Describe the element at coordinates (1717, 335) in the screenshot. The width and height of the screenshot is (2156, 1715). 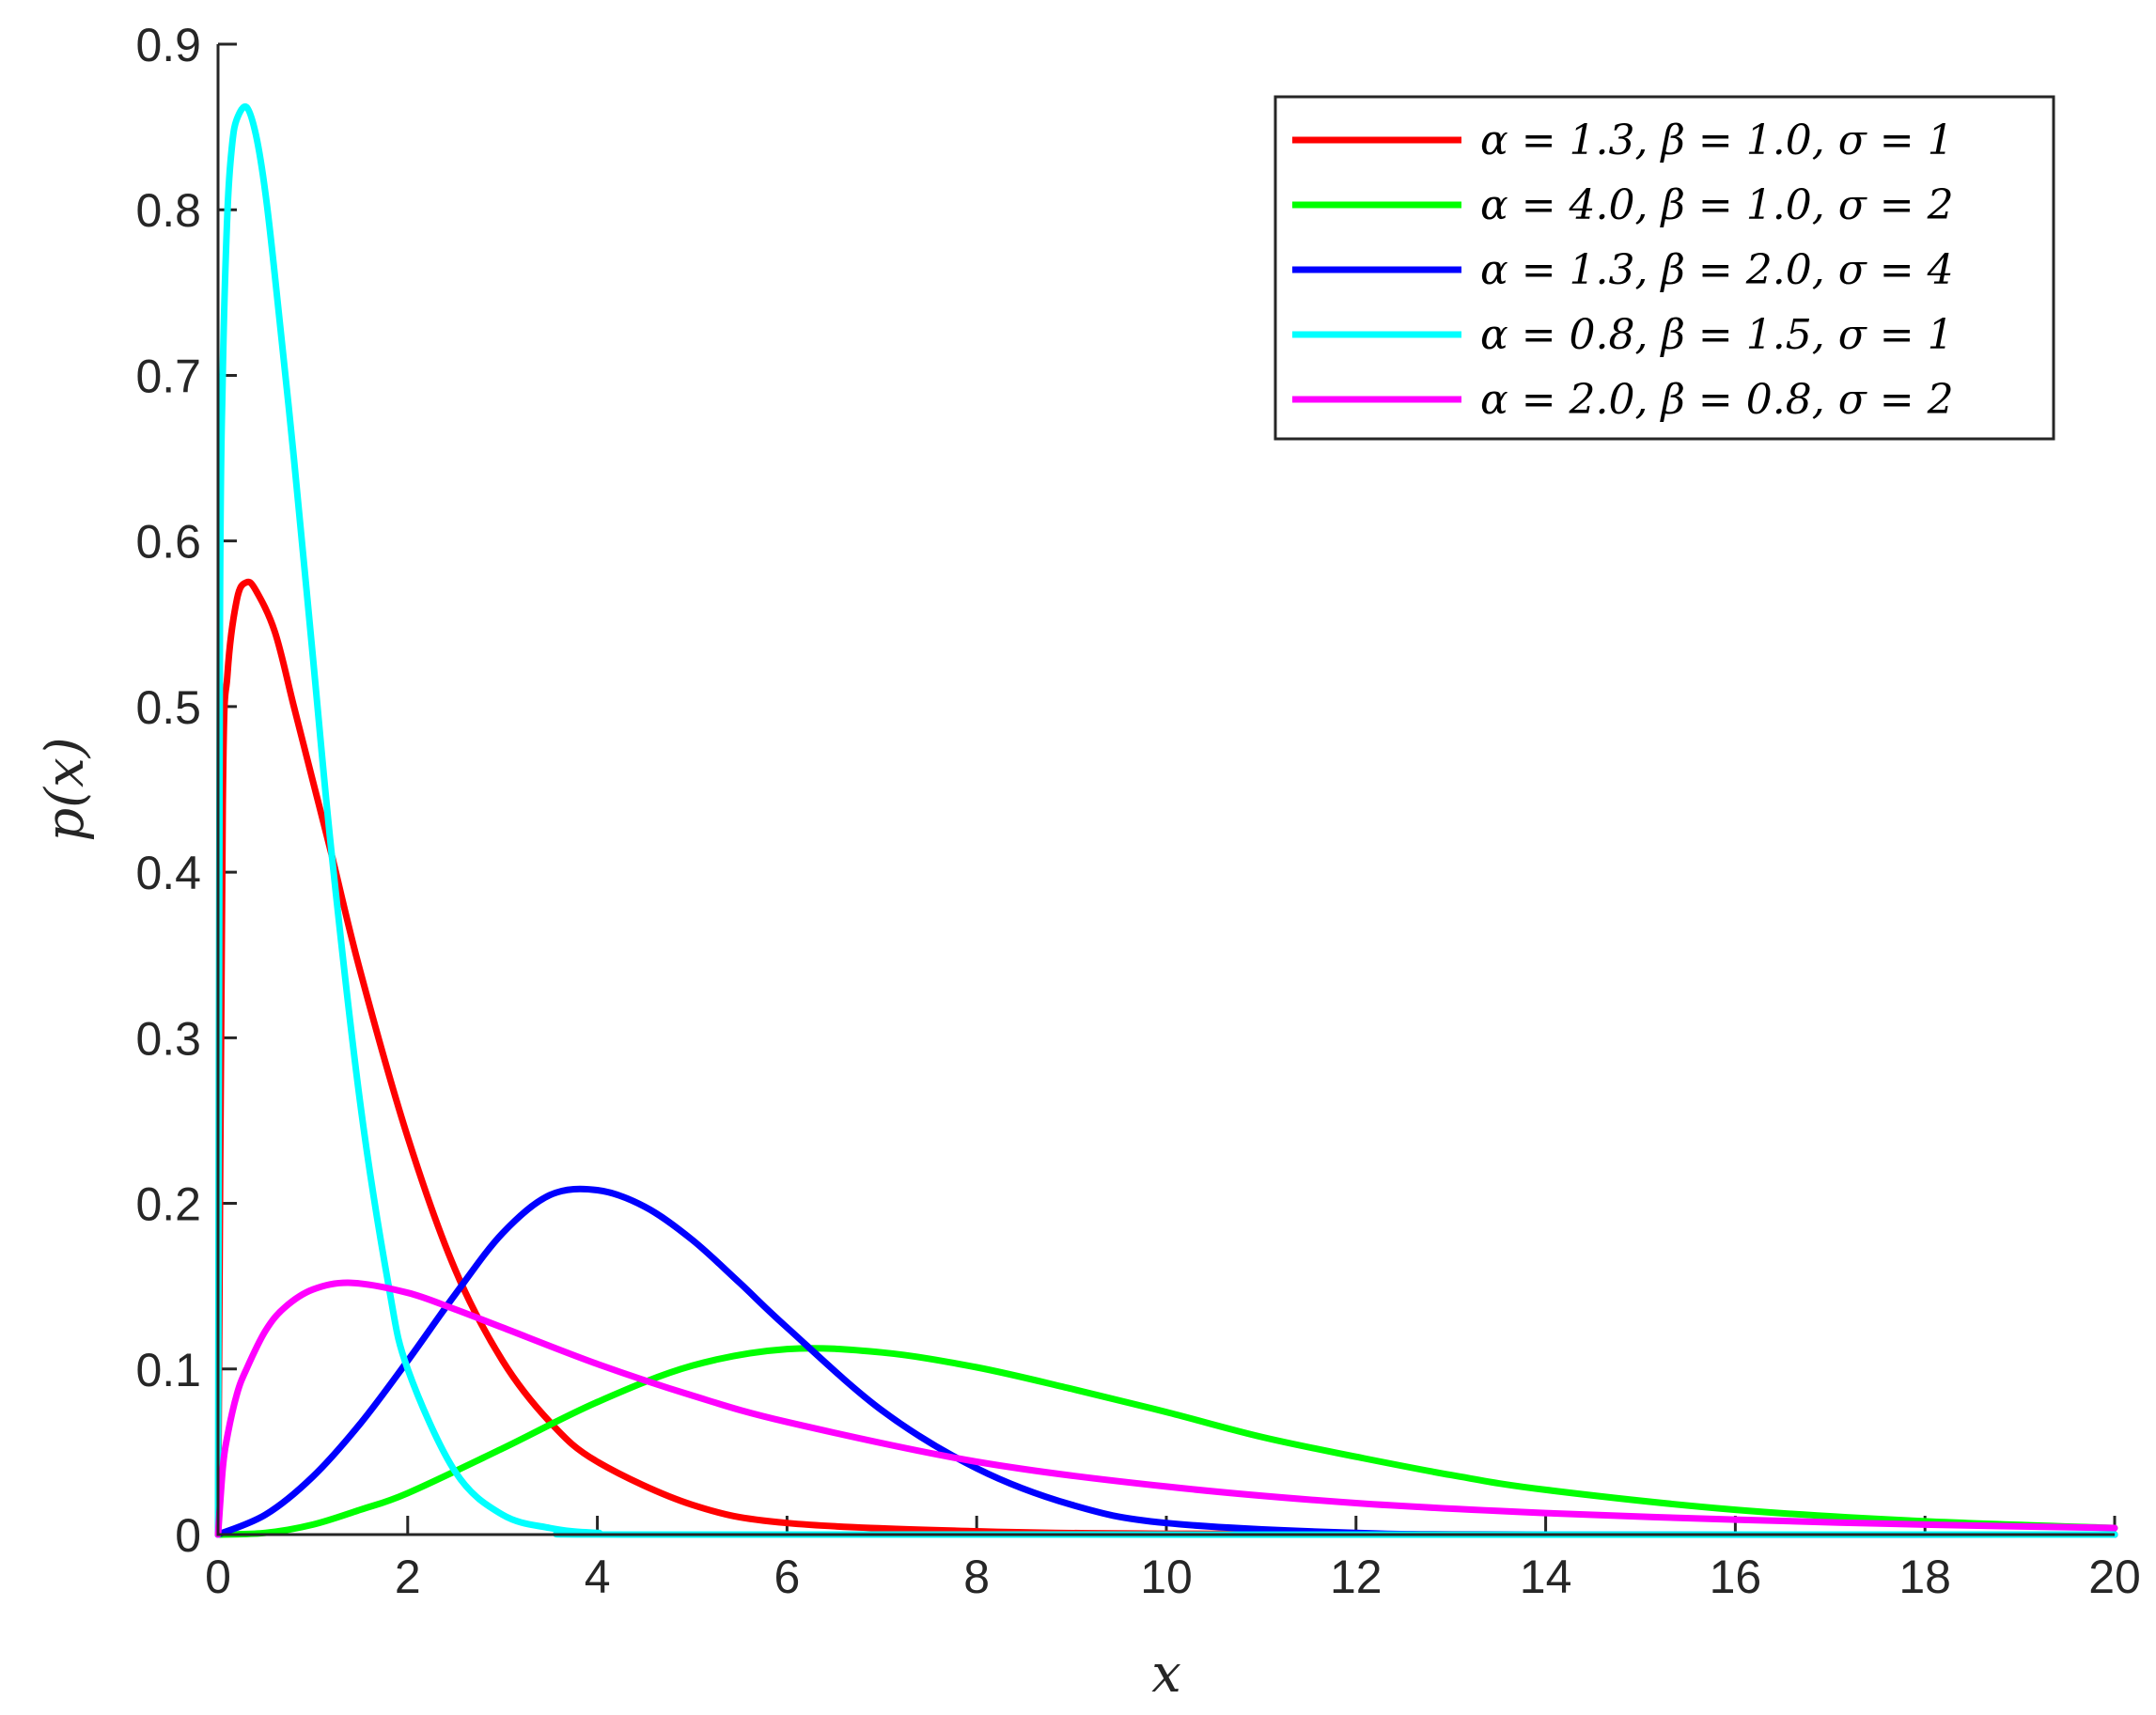
I see `legend-label-4: α = 0.8, β = 1.5, σ = 1` at that location.